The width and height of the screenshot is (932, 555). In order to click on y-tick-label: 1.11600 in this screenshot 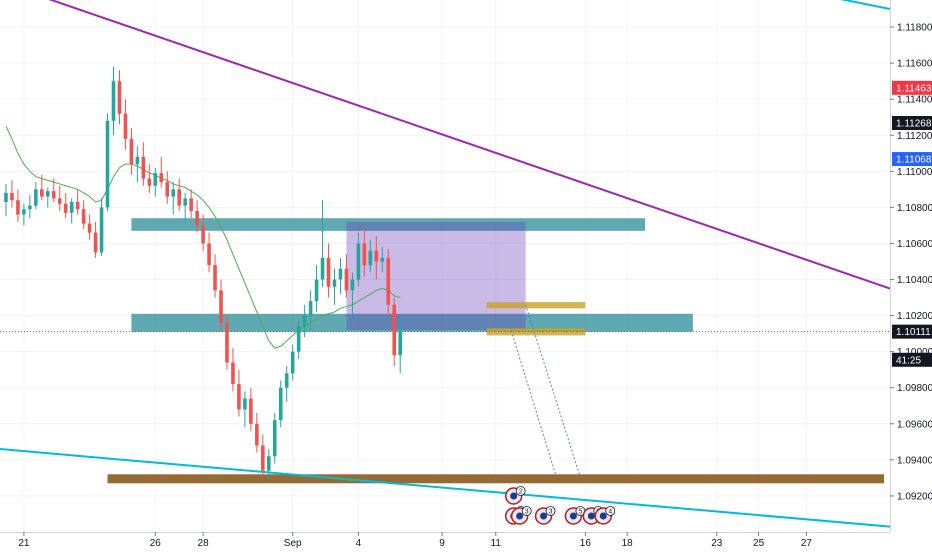, I will do `click(914, 64)`.